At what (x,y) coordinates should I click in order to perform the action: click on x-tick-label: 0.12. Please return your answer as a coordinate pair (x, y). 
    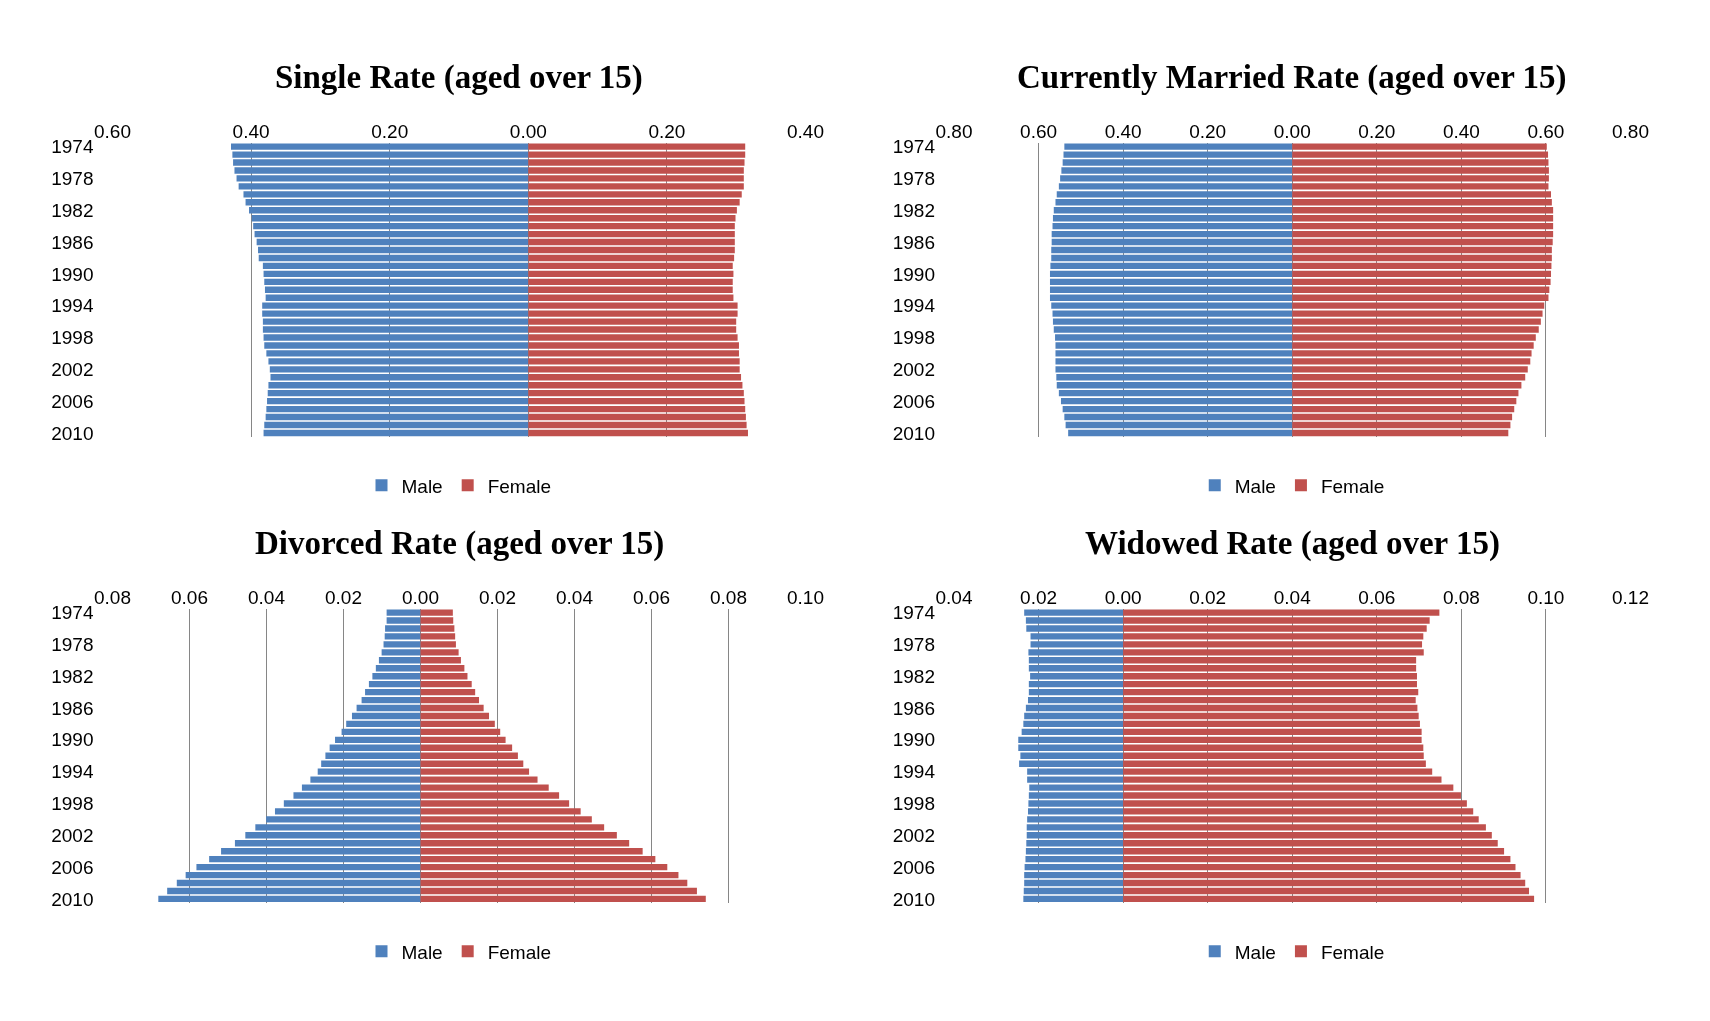
    Looking at the image, I should click on (1630, 597).